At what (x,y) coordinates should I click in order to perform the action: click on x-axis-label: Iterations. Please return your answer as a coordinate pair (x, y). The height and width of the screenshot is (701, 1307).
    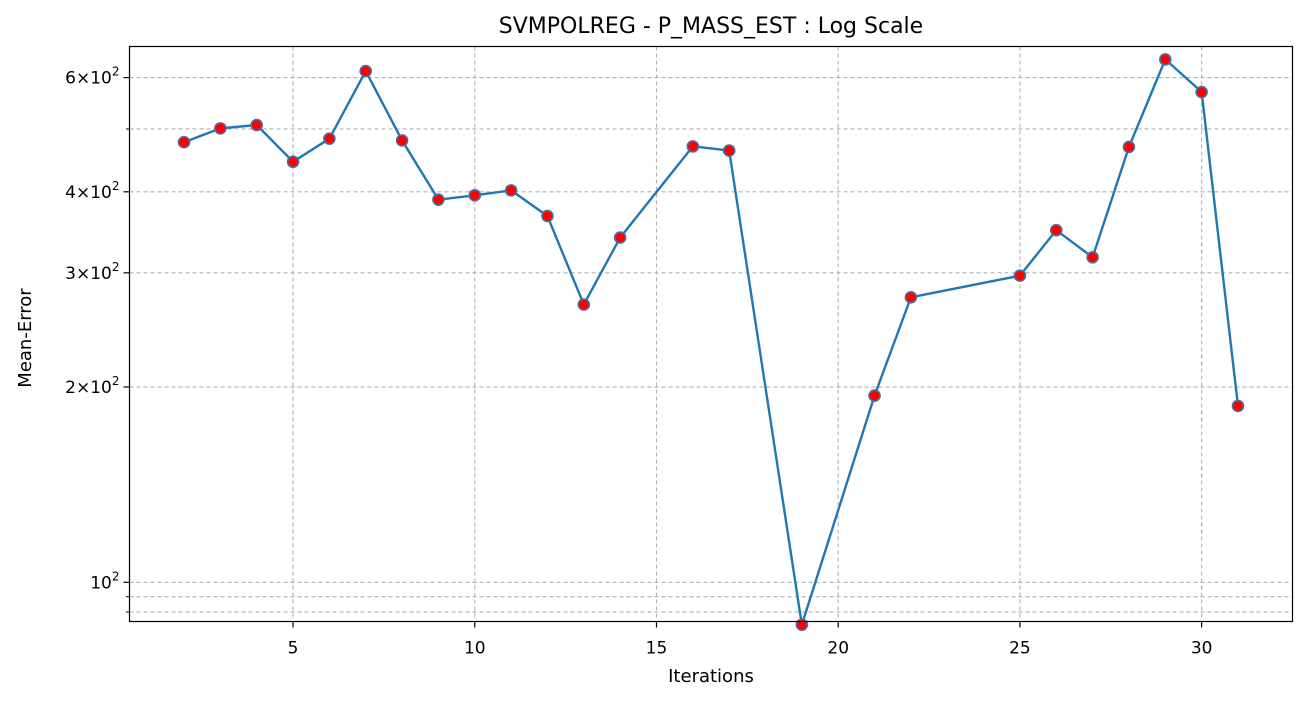
    Looking at the image, I should click on (711, 676).